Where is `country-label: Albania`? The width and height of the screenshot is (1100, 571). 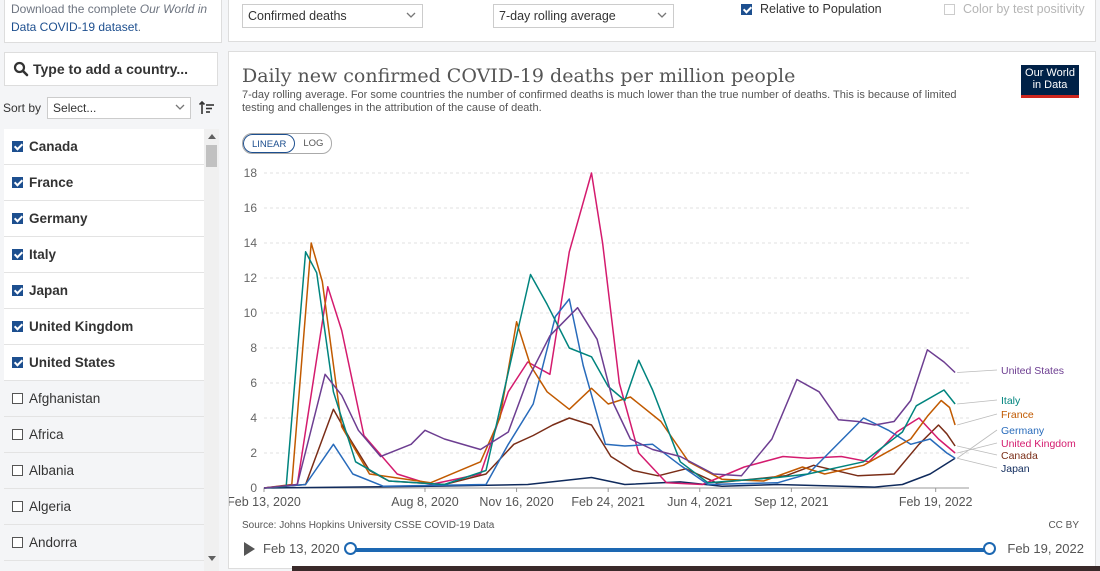
country-label: Albania is located at coordinates (52, 470).